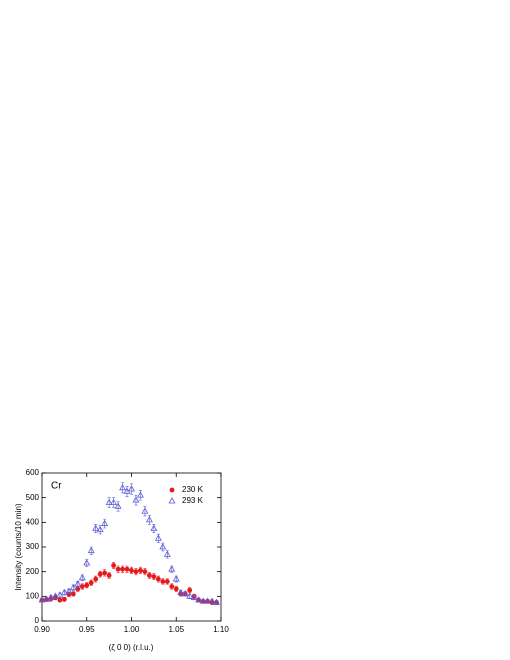 The width and height of the screenshot is (510, 660). Describe the element at coordinates (33, 546) in the screenshot. I see `y-tick-label: 300` at that location.